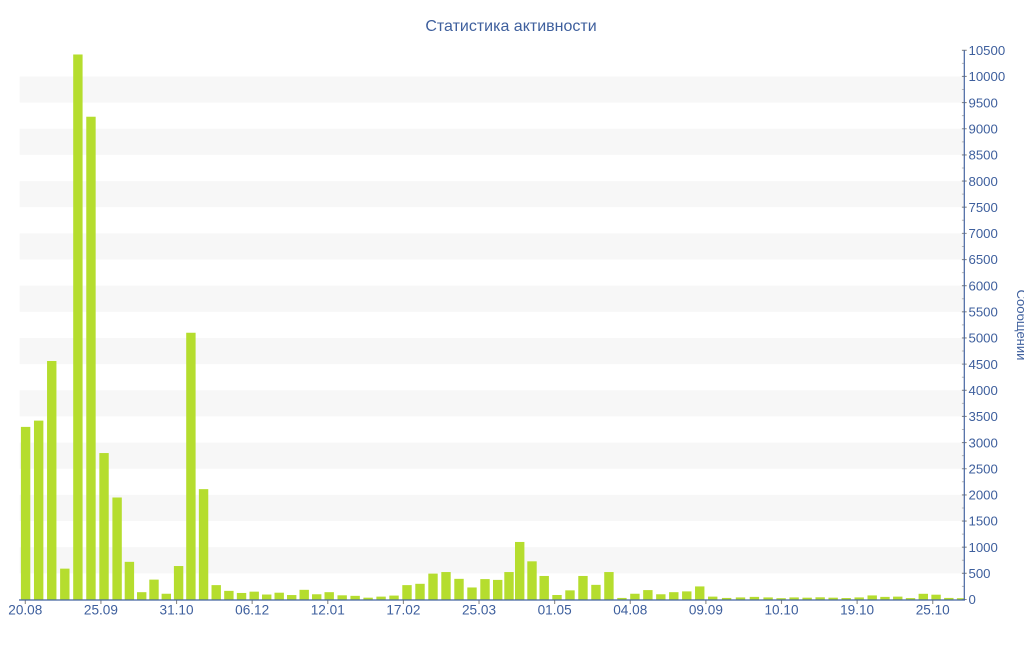  I want to click on svg-text: 500, so click(980, 573).